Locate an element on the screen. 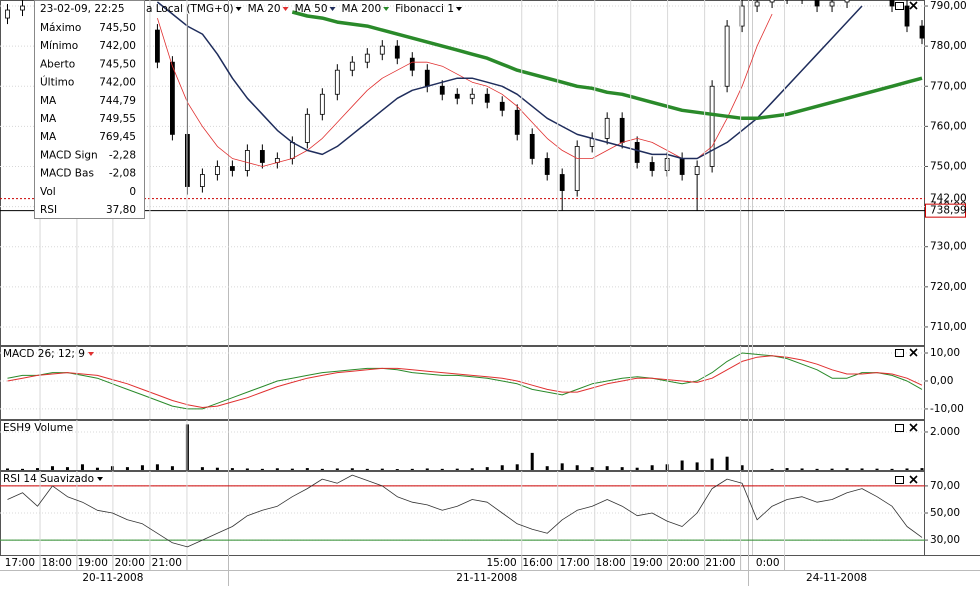  legend-entry: MA 200 is located at coordinates (362, 9).